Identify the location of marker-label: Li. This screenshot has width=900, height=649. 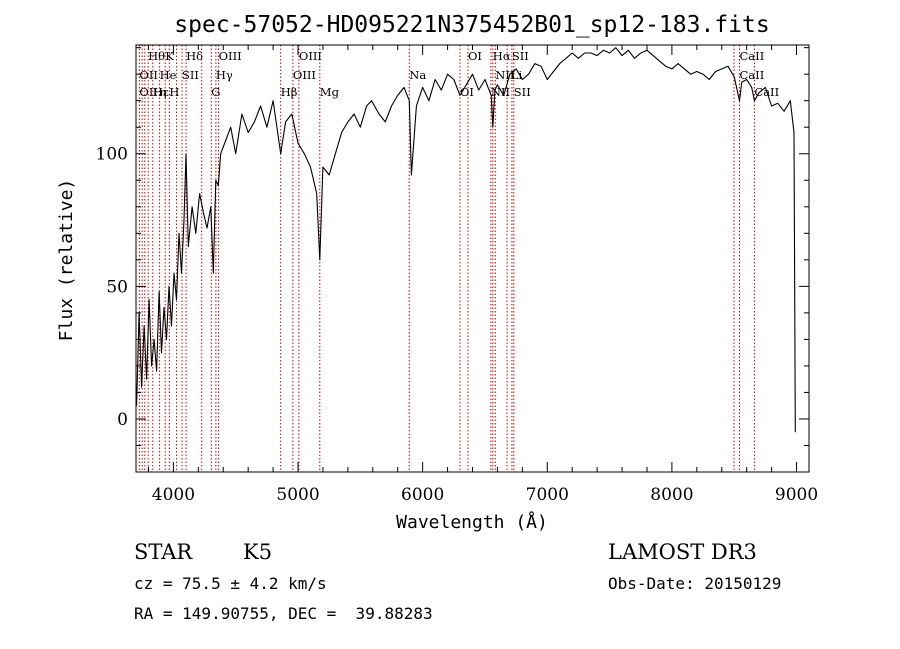
(517, 75).